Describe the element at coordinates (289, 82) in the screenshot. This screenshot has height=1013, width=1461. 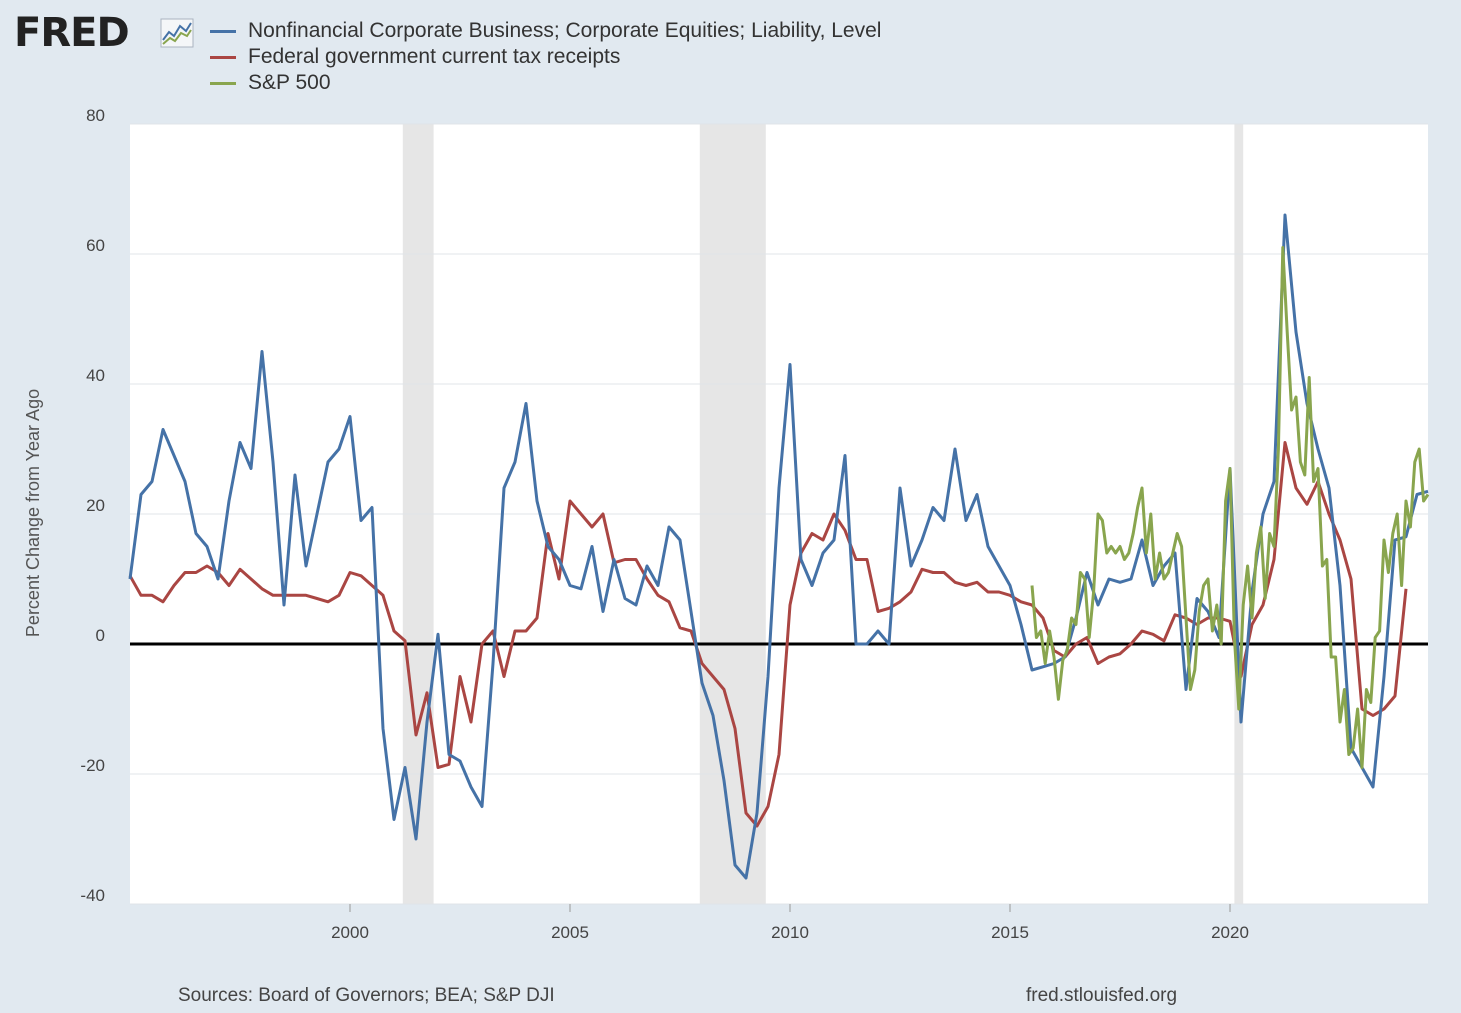
I see `legend-label: S&P 500` at that location.